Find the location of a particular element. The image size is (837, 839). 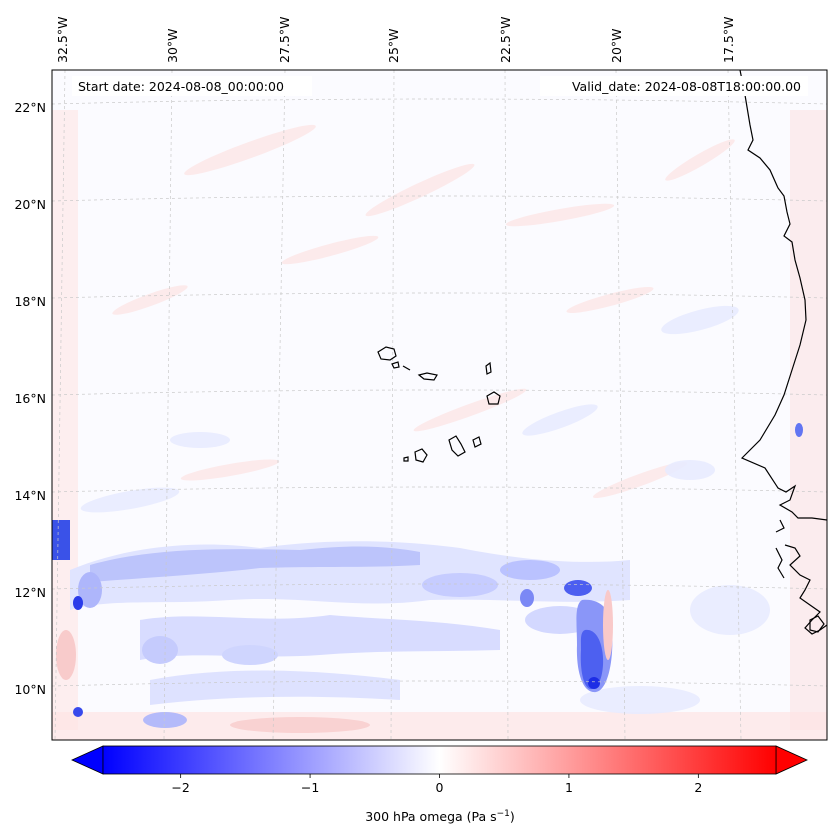

colorbar-label: 300 hPa omega (Pa s−1) is located at coordinates (440, 816).